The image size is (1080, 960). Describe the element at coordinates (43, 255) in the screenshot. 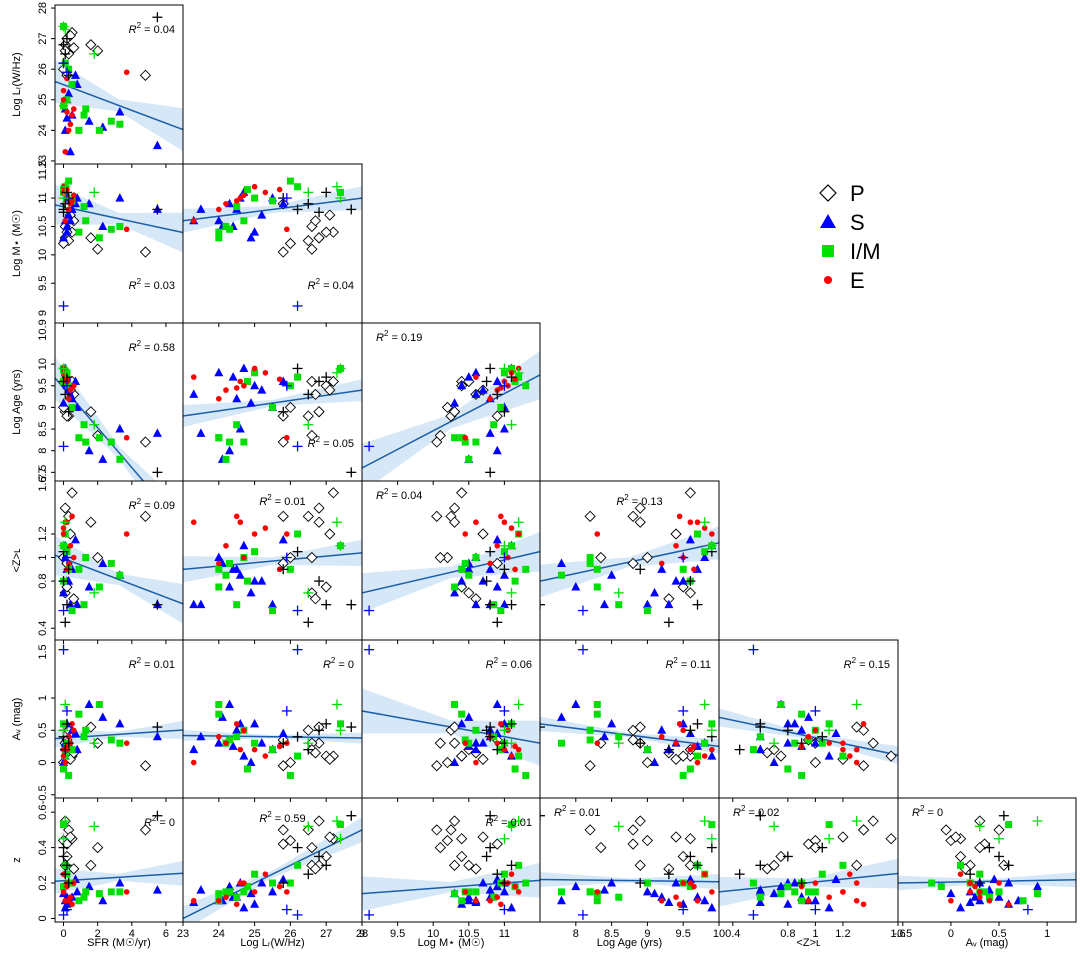

I see `y-tick-label: 10` at that location.